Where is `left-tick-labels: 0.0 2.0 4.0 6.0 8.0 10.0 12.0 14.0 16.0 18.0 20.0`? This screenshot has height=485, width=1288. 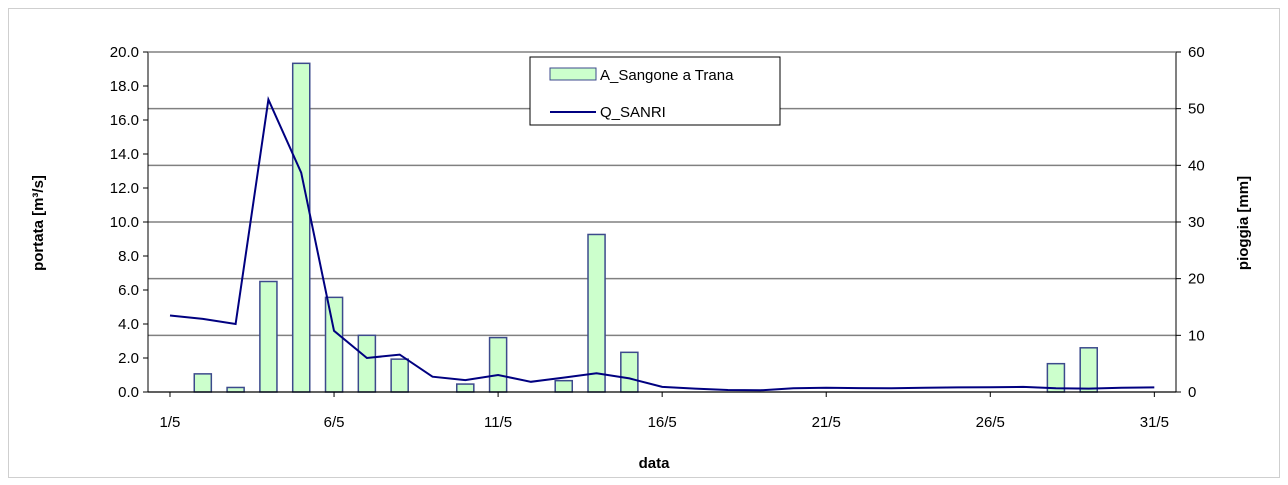
left-tick-labels: 0.0 2.0 4.0 6.0 8.0 10.0 12.0 14.0 16.0 18.0 20.0 is located at coordinates (129, 222).